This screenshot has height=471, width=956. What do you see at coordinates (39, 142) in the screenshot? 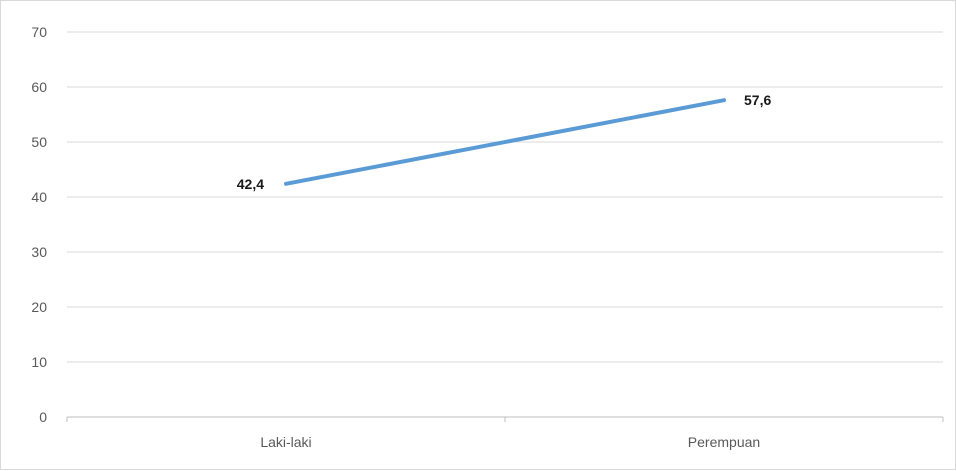
I see `y-tick-label: 50` at bounding box center [39, 142].